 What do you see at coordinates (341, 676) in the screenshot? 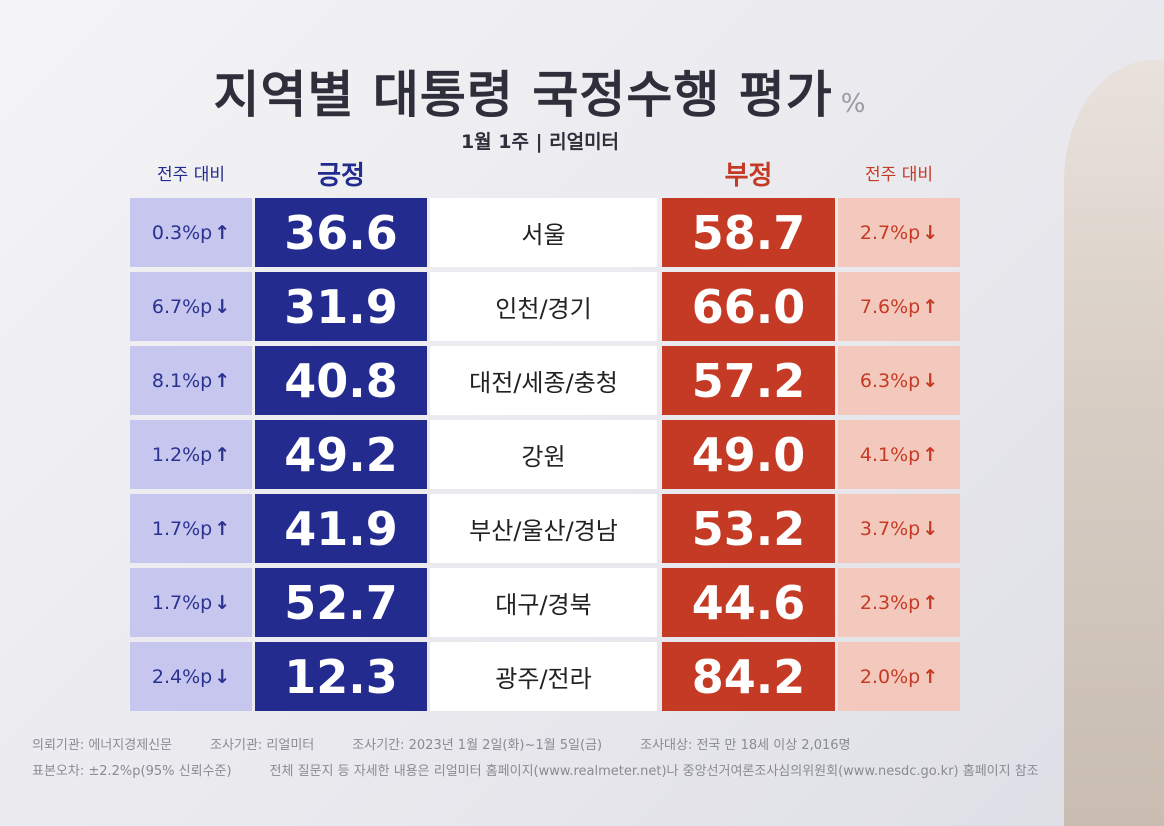
I see `positive-value-cell: 12.3` at bounding box center [341, 676].